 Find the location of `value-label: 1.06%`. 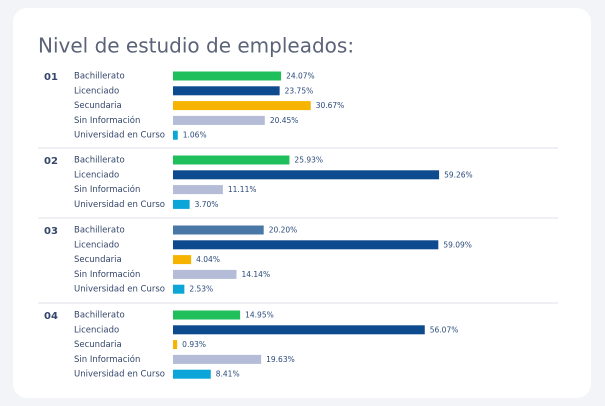

value-label: 1.06% is located at coordinates (195, 135).